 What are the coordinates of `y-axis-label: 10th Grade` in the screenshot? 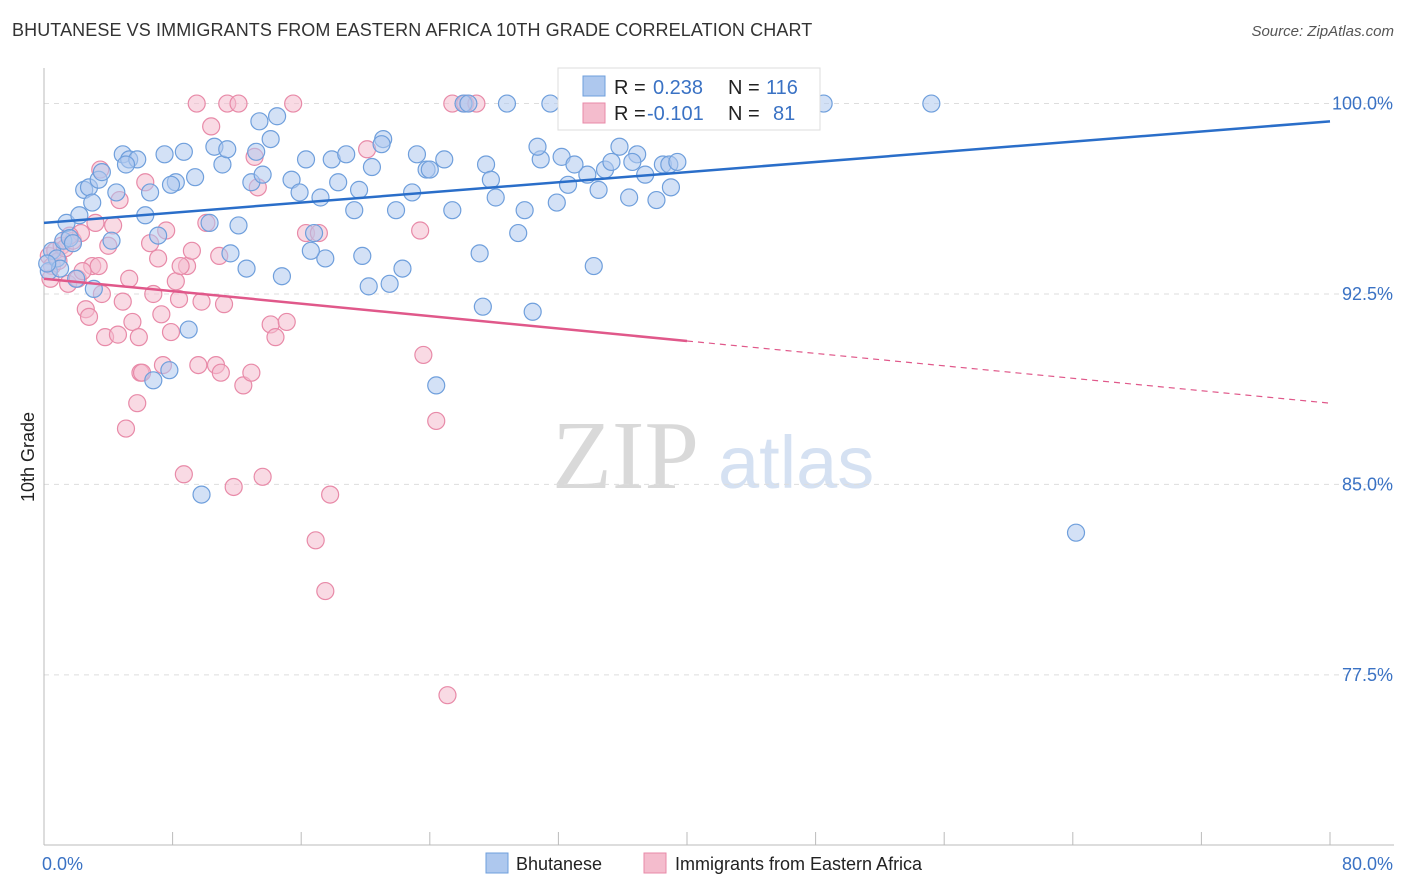 It's located at (28, 457).